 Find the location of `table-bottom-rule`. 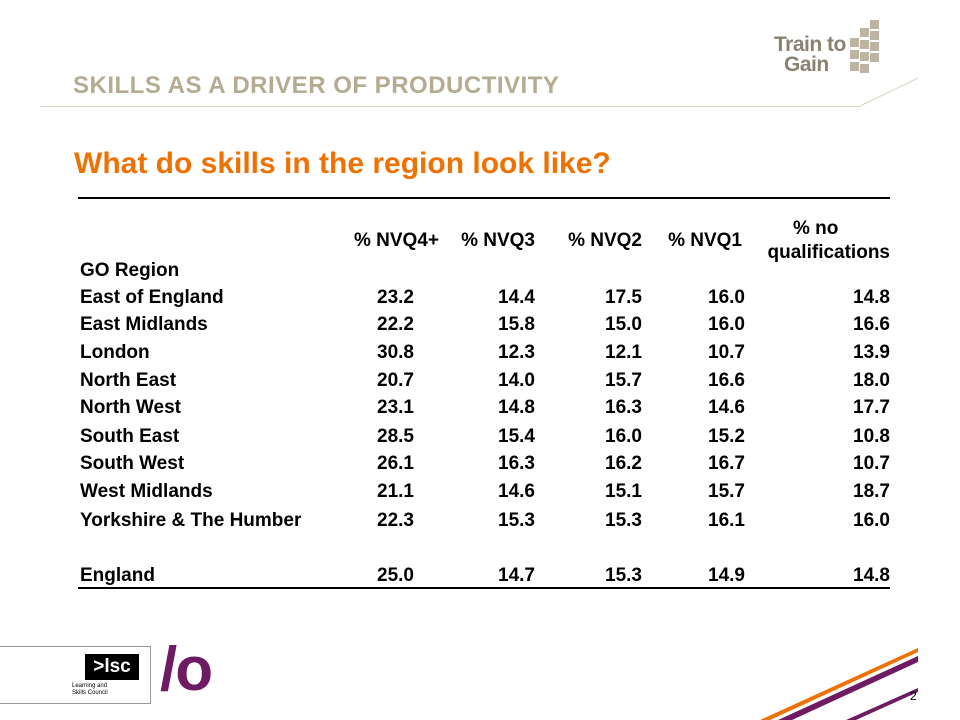

table-bottom-rule is located at coordinates (484, 588).